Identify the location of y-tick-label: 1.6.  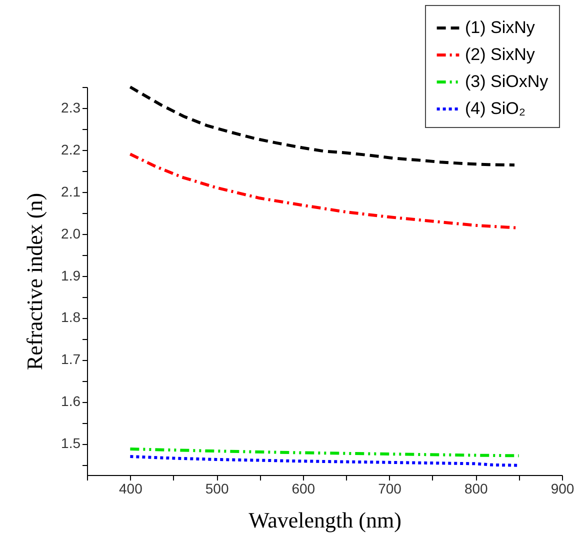
(71, 401).